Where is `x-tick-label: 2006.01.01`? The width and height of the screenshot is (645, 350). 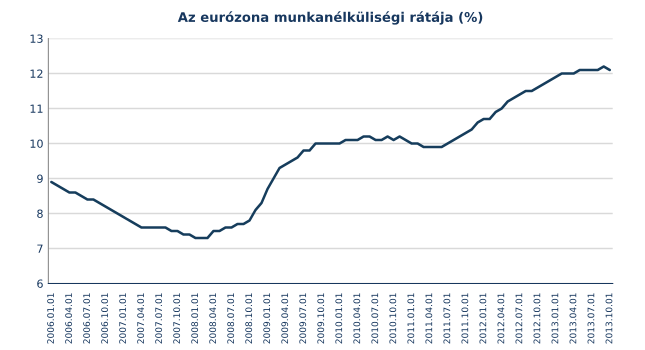
x-tick-label: 2006.01.01 is located at coordinates (50, 318).